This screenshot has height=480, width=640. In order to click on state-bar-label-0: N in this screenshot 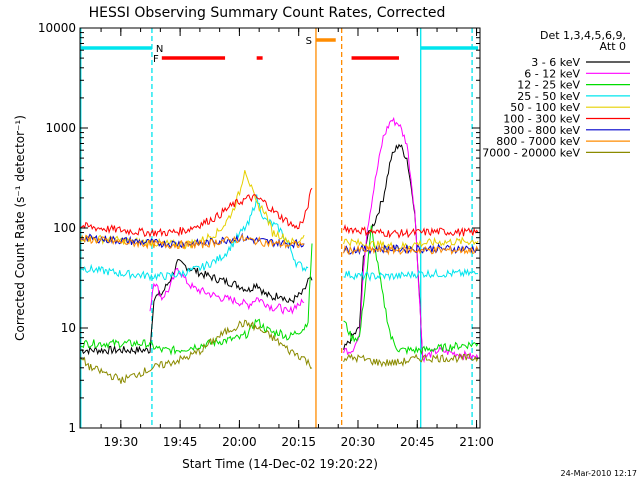, I will do `click(159, 49)`.